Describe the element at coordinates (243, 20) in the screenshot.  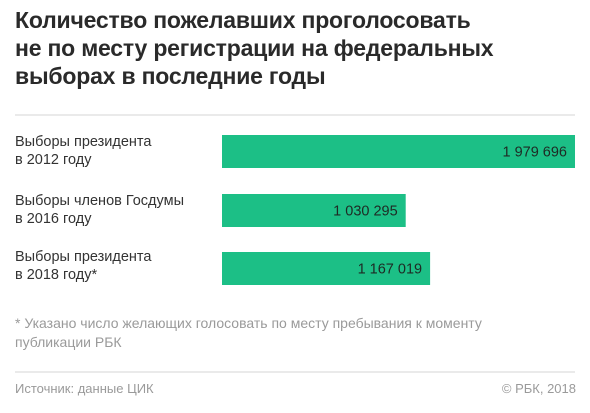
I see `chart-title-line-1: Количество пожелавших проголосовать` at that location.